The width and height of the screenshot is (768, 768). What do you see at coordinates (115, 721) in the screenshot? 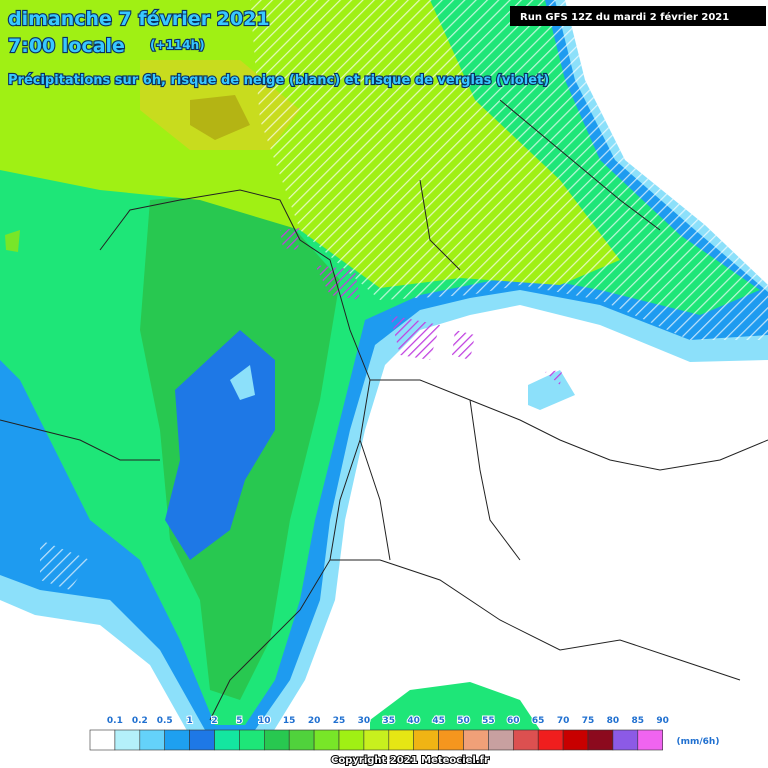
I see `legend-label: 0.1` at bounding box center [115, 721].